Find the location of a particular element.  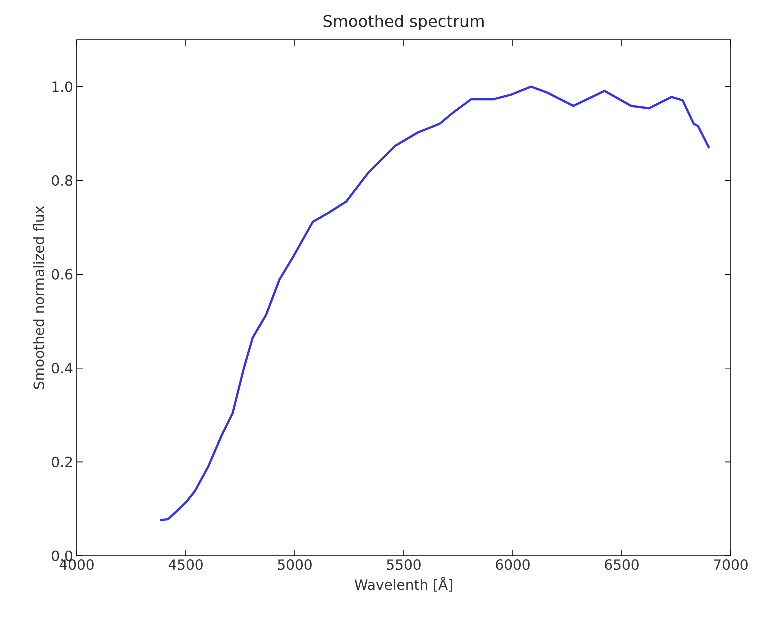

y-tick-label: 0.6 is located at coordinates (62, 274).